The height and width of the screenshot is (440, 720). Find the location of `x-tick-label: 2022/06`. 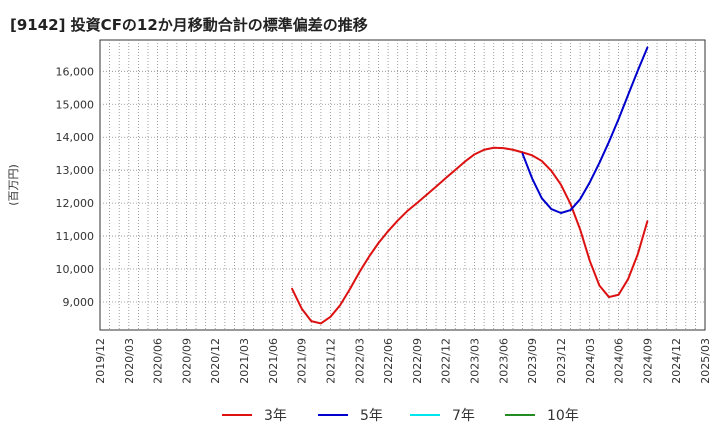

x-tick-label: 2022/06 is located at coordinates (388, 361).